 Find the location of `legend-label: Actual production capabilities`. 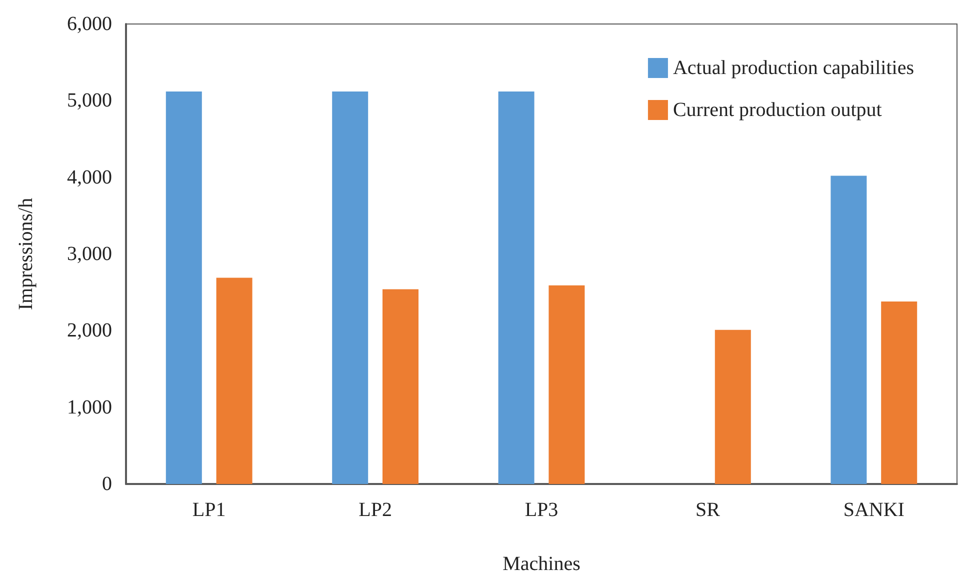

legend-label: Actual production capabilities is located at coordinates (793, 68).